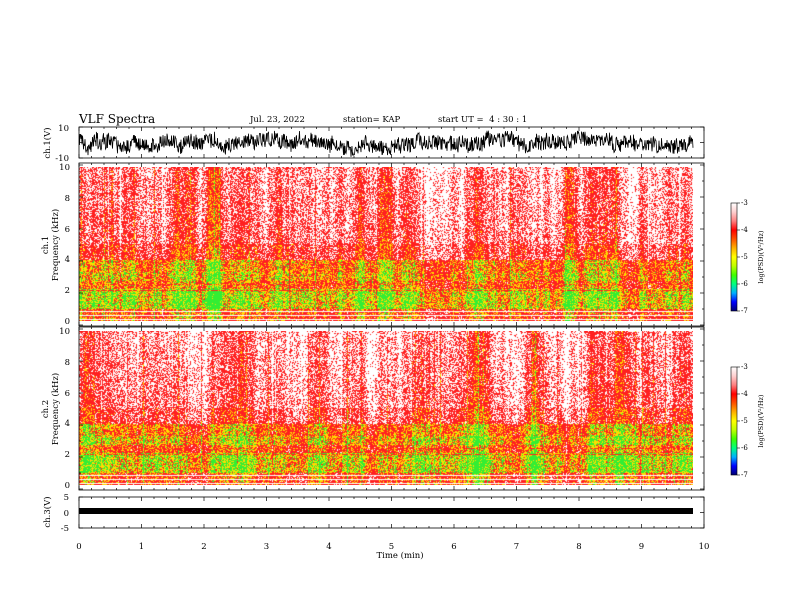  Describe the element at coordinates (62, 159) in the screenshot. I see `ch1-ytick-label: -10` at that location.